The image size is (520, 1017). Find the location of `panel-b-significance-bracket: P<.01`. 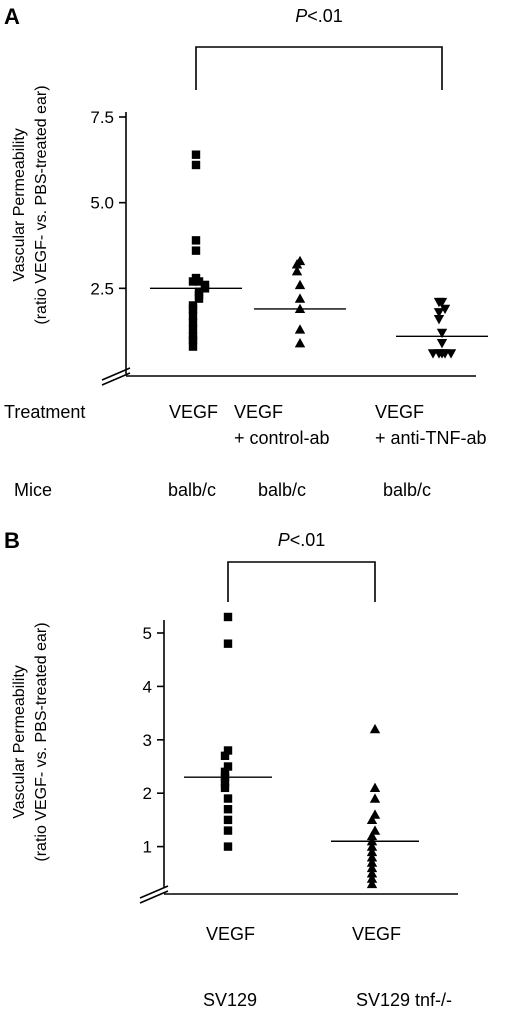

panel-b-significance-bracket: P<.01 is located at coordinates (301, 566).